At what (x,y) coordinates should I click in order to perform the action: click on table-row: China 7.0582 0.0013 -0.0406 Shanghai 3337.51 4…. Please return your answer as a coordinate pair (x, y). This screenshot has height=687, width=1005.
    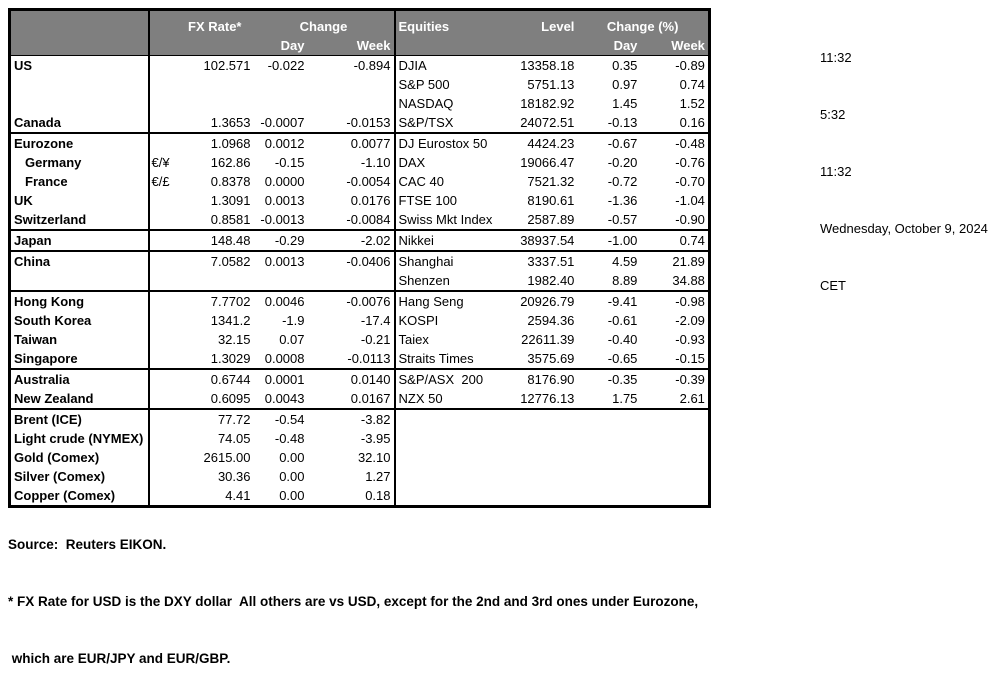
    Looking at the image, I should click on (359, 260).